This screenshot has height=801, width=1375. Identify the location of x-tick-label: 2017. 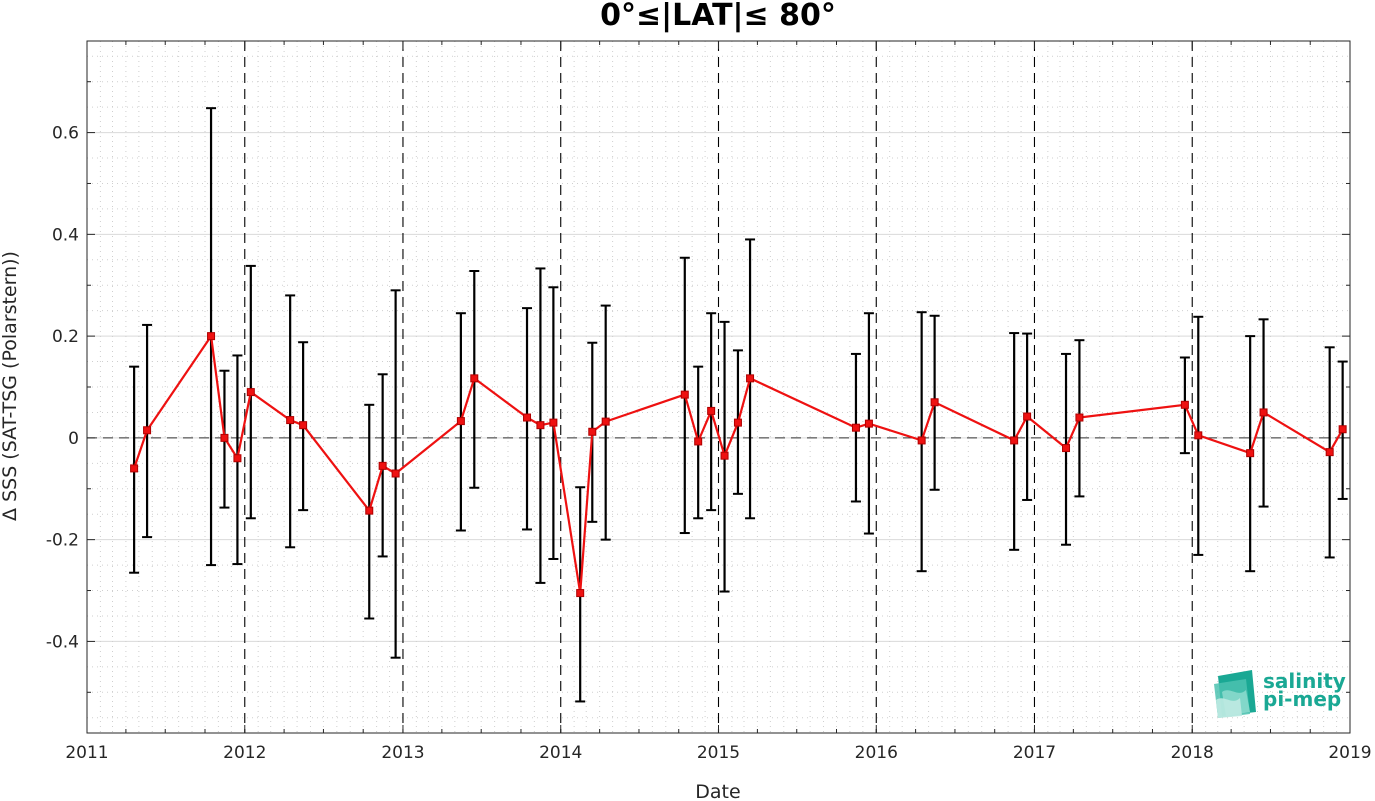
(1034, 753).